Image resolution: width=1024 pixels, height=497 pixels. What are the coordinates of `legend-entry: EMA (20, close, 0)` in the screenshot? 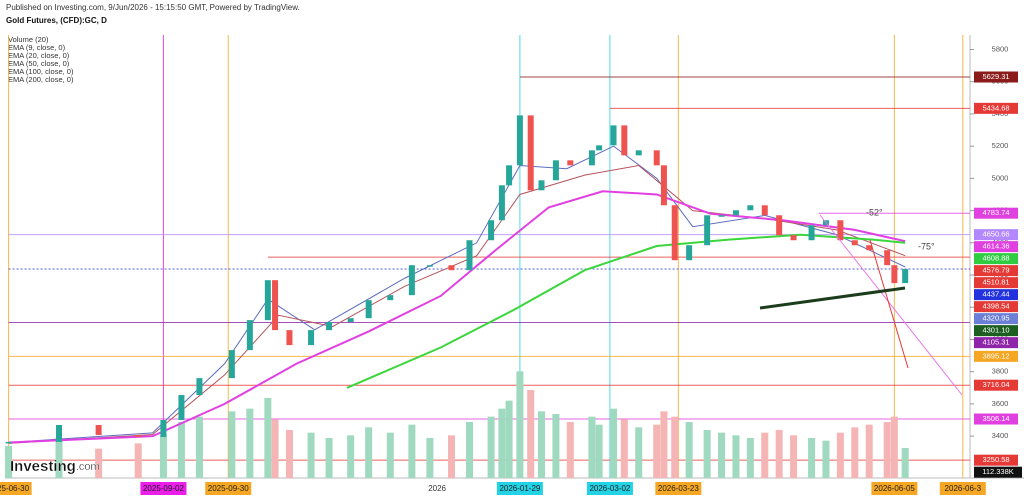 It's located at (39, 55).